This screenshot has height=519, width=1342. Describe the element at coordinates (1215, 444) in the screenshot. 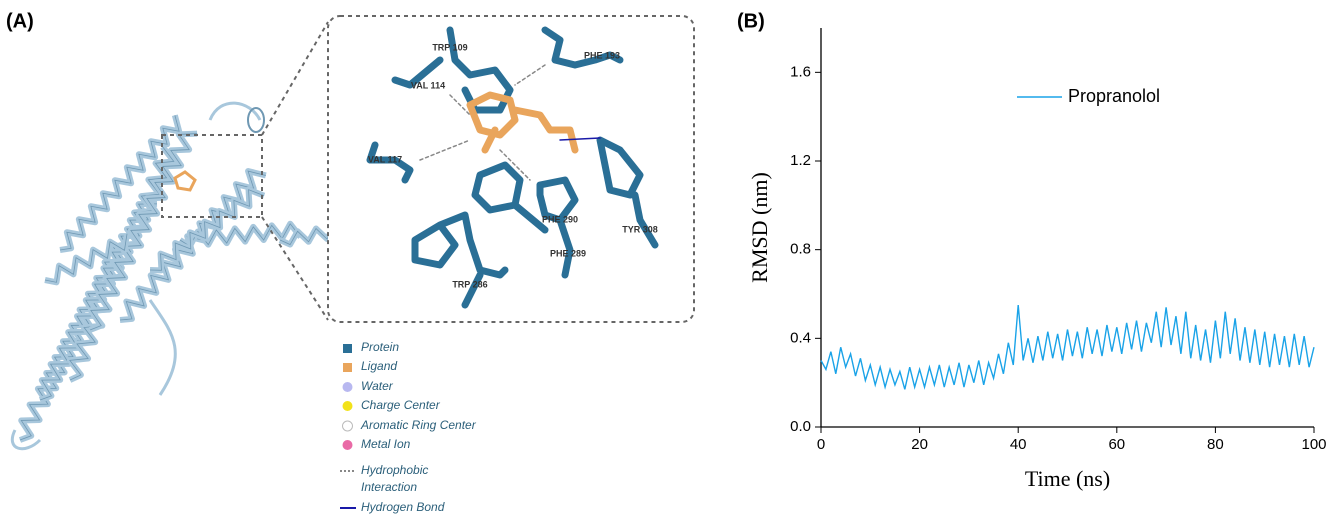

I see `x-tick-label: 80` at that location.